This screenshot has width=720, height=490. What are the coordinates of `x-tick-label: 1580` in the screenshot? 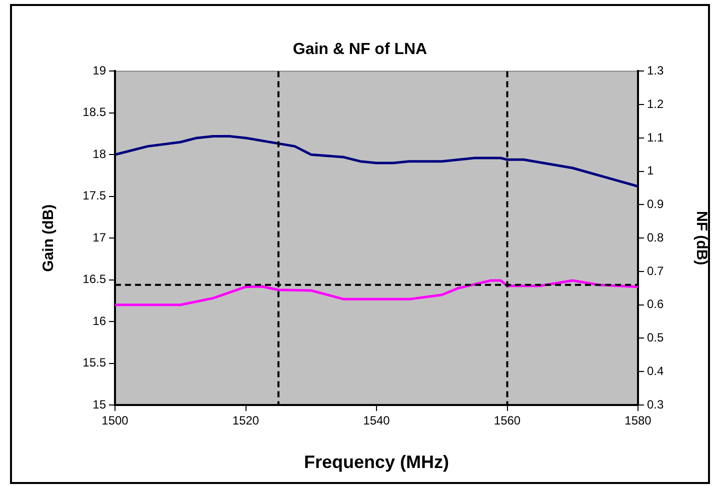 It's located at (638, 421).